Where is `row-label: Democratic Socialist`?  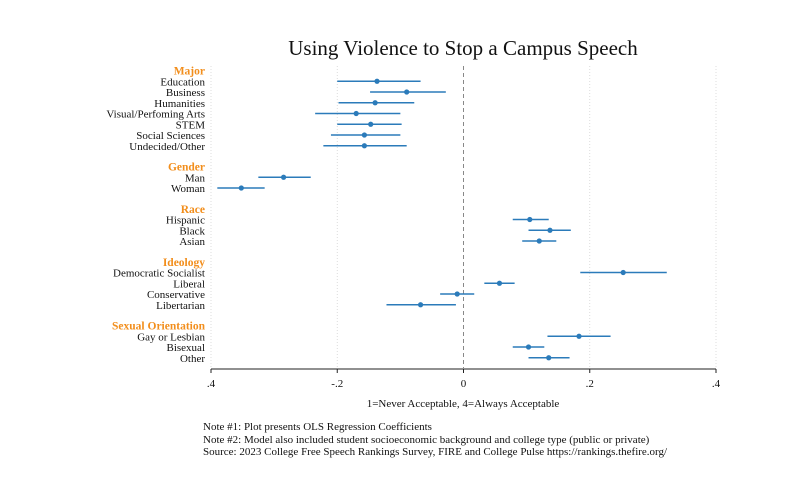
row-label: Democratic Socialist is located at coordinates (159, 274).